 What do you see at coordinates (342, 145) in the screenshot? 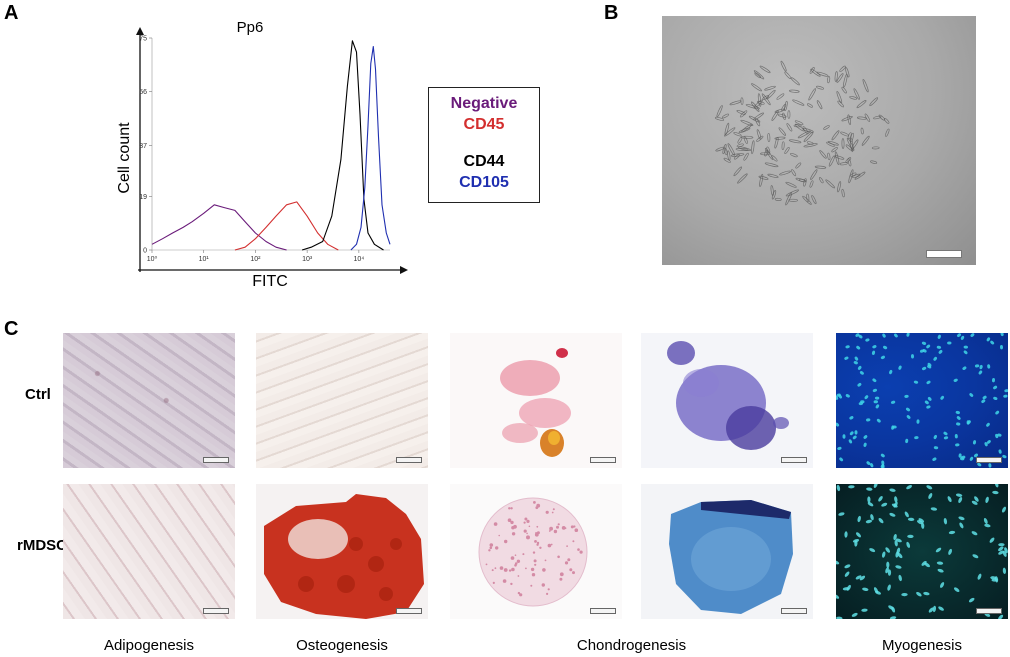
I see `series-line-cd44` at bounding box center [342, 145].